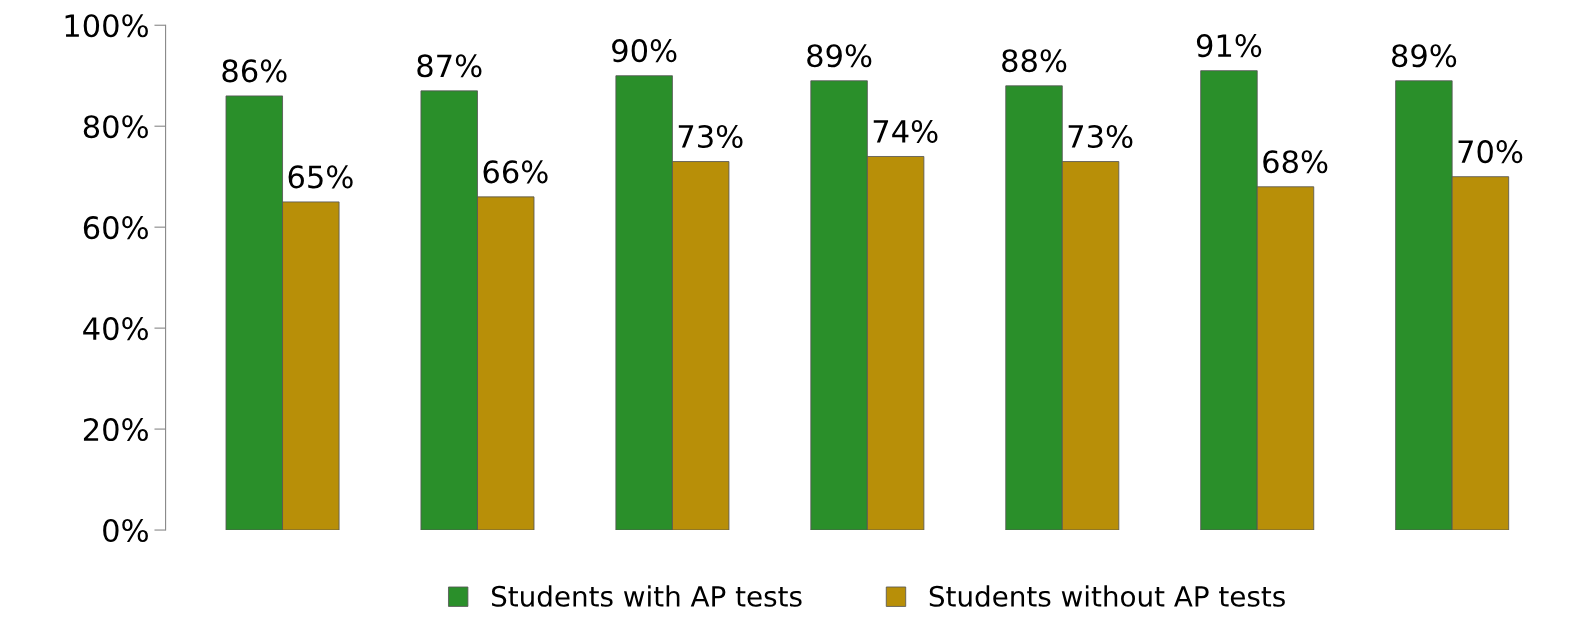 This screenshot has height=631, width=1577. Describe the element at coordinates (1295, 162) in the screenshot. I see `data-label: 68%` at that location.